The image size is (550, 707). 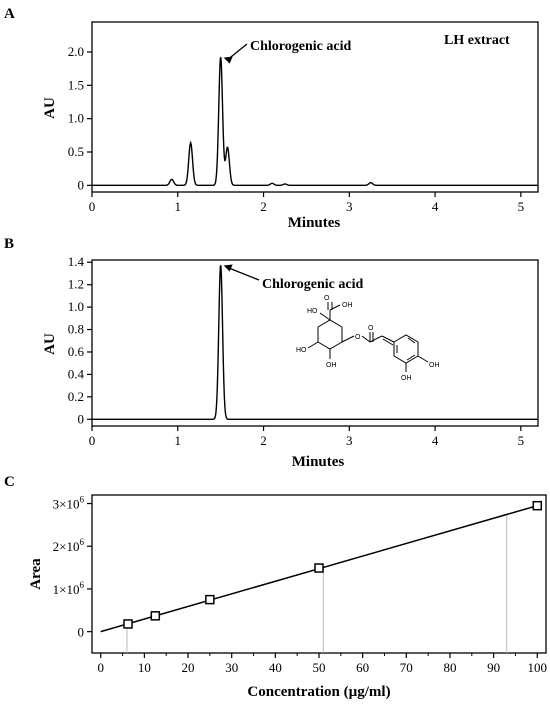 What do you see at coordinates (76, 118) in the screenshot?
I see `chart-a-ytick-label-2: 1.0` at bounding box center [76, 118].